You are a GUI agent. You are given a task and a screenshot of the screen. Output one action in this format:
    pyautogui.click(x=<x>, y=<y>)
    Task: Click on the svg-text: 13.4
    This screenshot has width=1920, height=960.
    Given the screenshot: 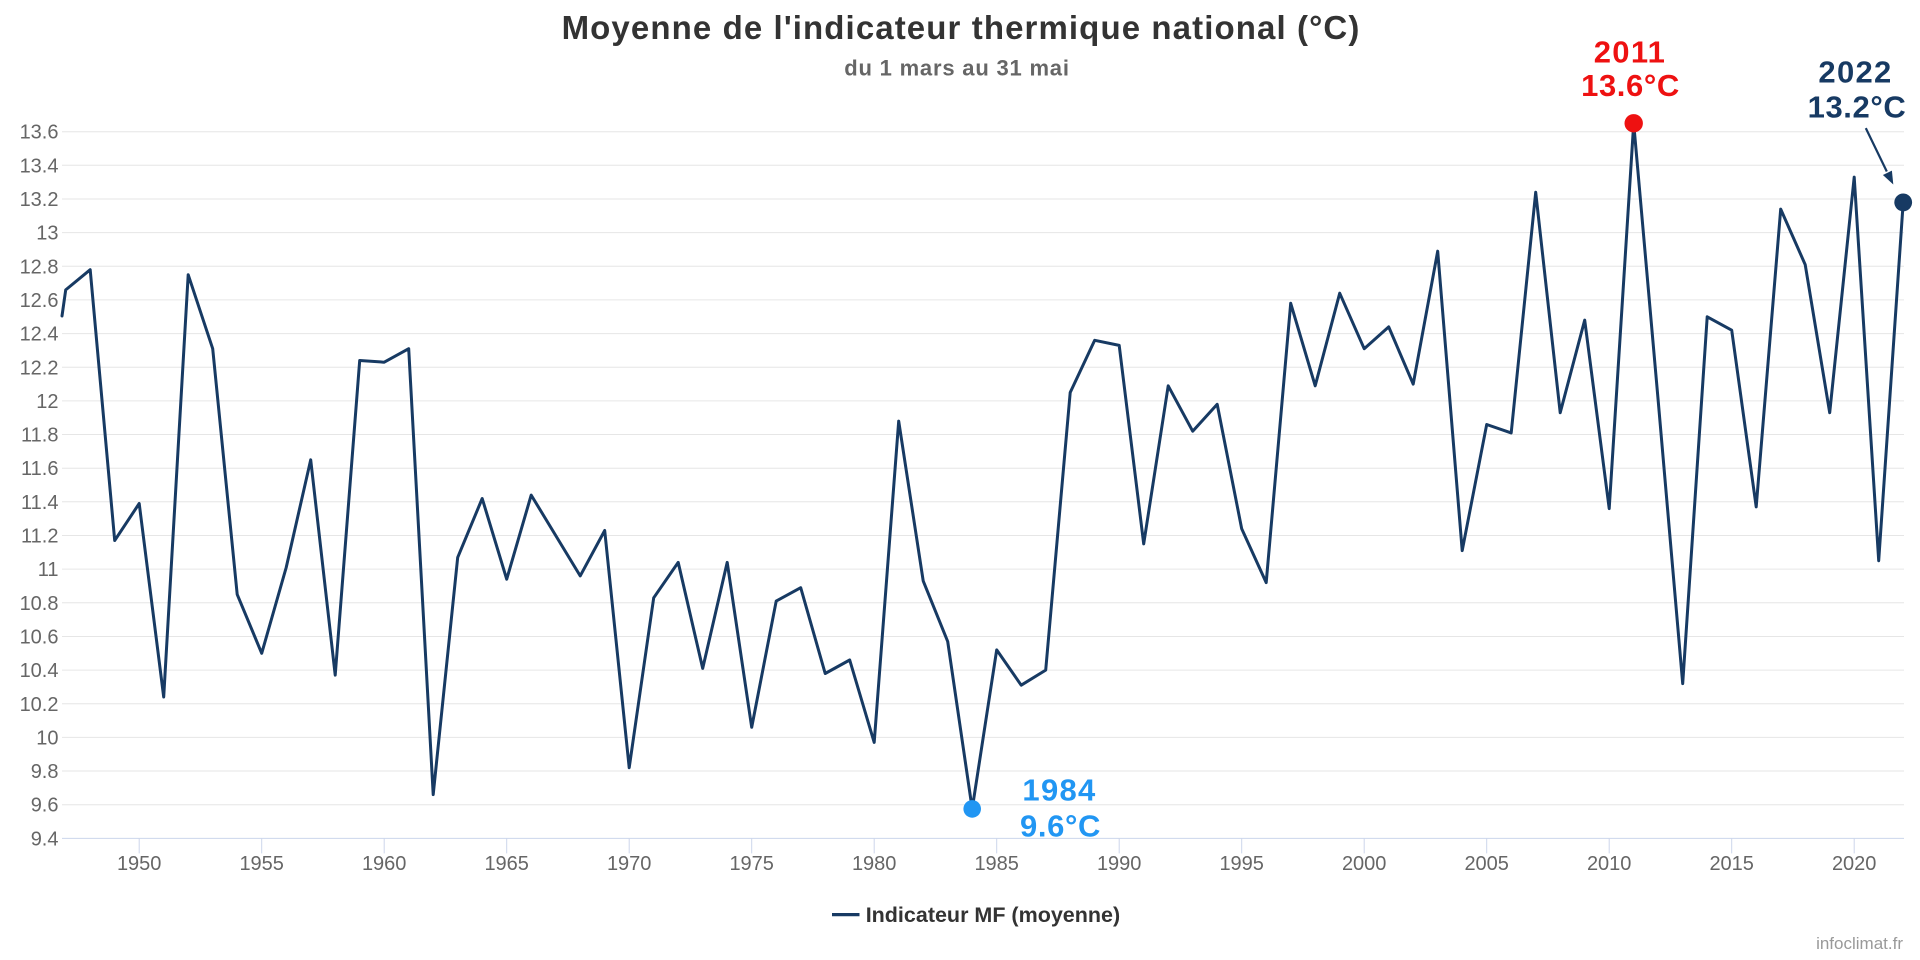 What is the action you would take?
    pyautogui.click(x=39, y=166)
    